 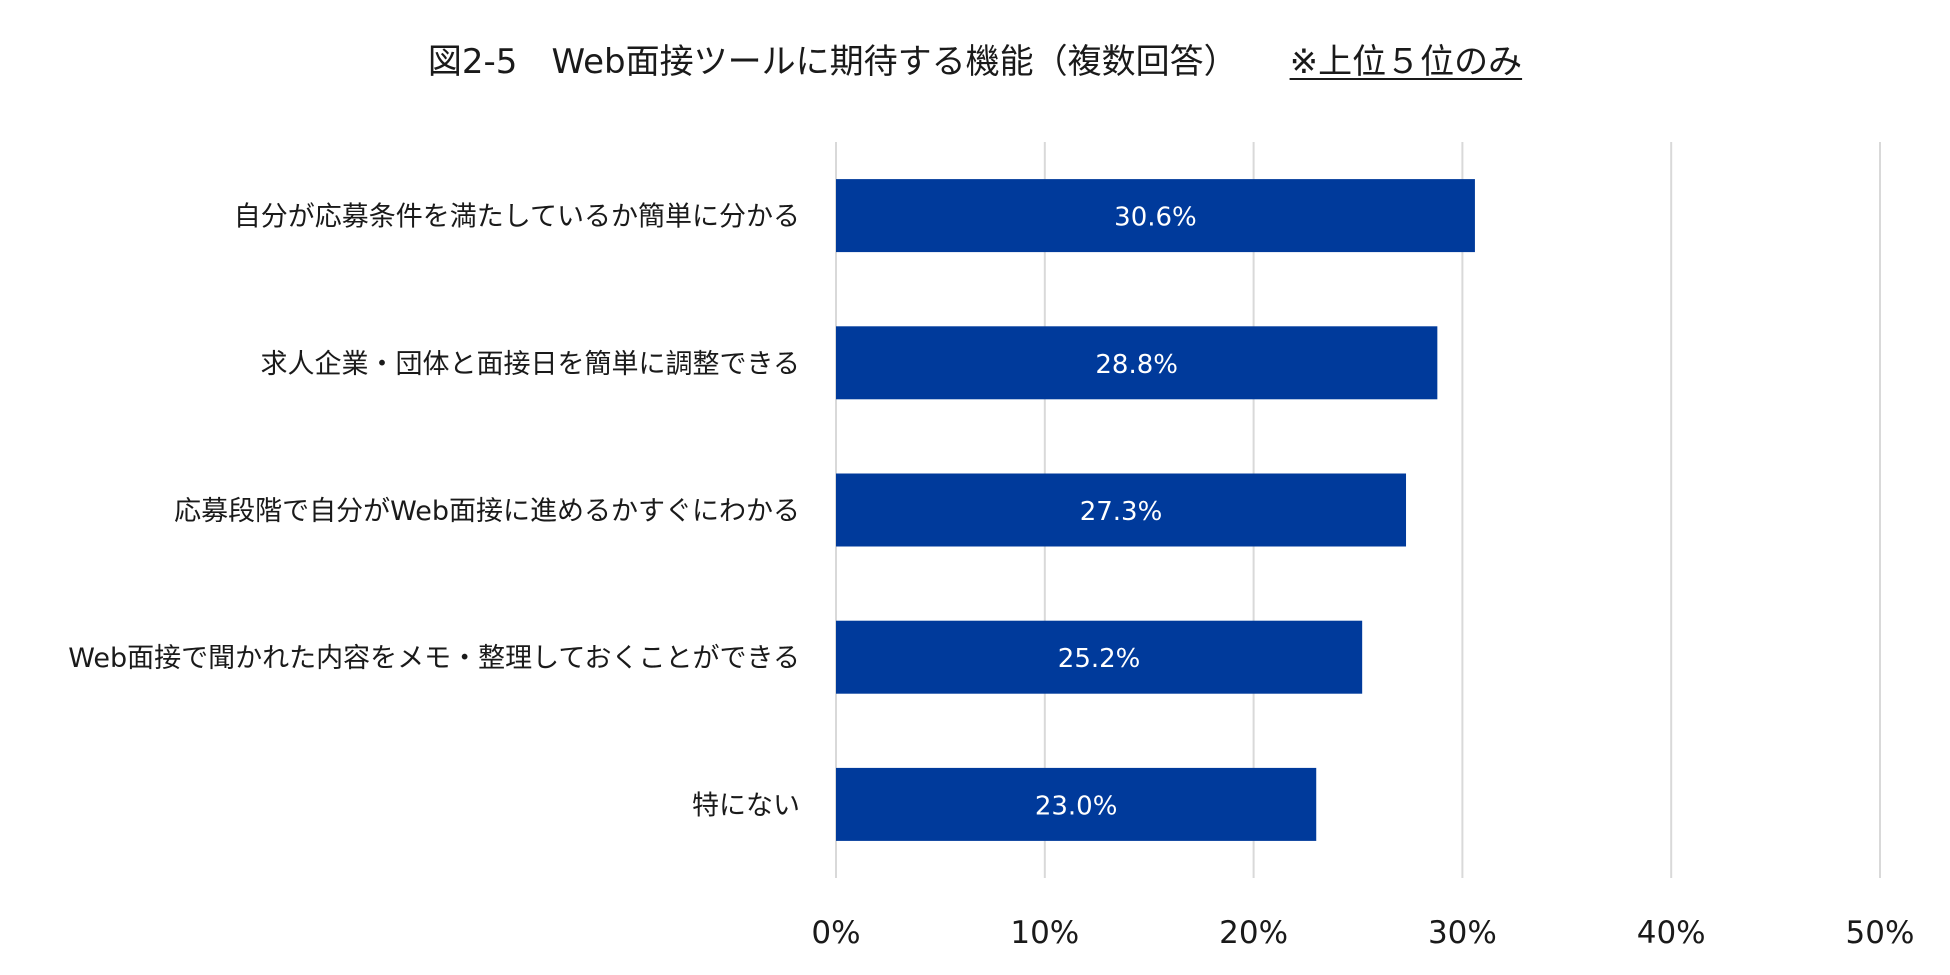 I want to click on value-label: 25.2%, so click(x=1099, y=659).